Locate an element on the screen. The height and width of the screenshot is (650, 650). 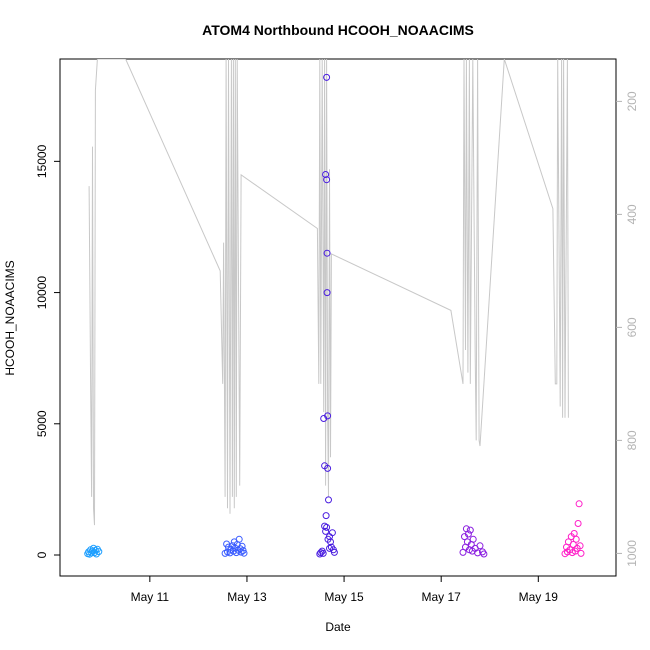
y-tick-label: 15000 is located at coordinates (42, 161).